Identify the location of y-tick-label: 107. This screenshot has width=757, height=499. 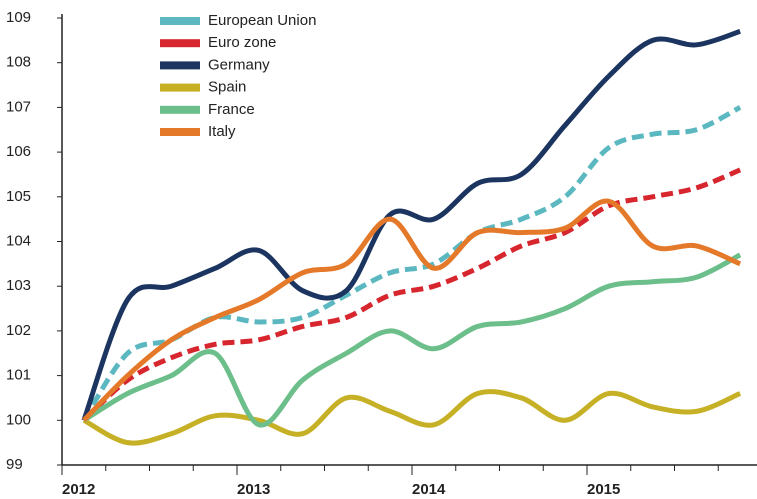
(18, 106).